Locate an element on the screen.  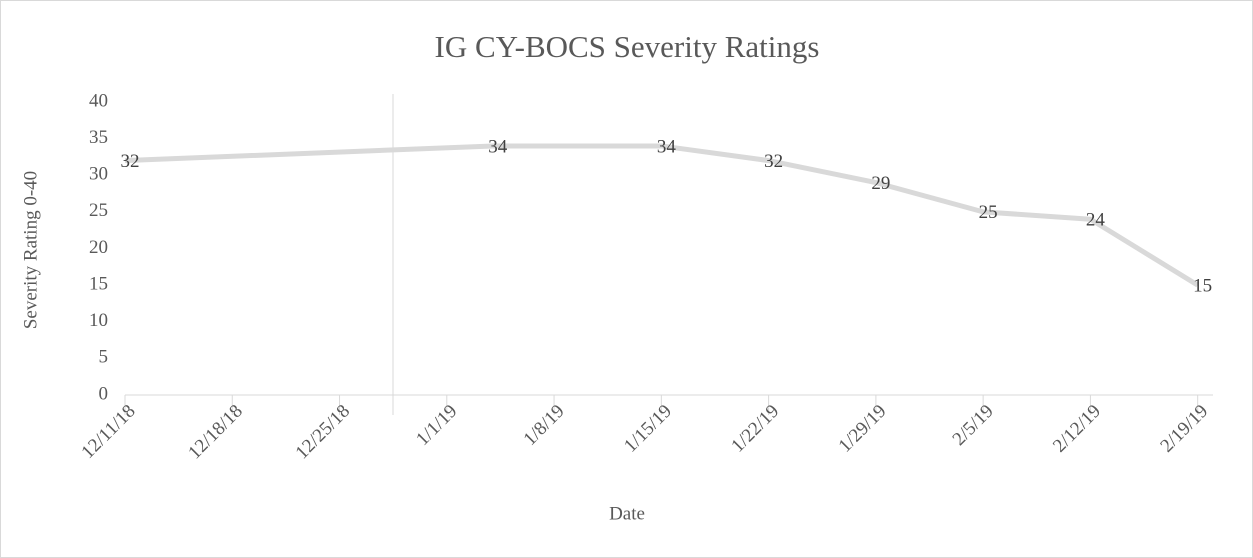
y-tick-label: 15 is located at coordinates (98, 283).